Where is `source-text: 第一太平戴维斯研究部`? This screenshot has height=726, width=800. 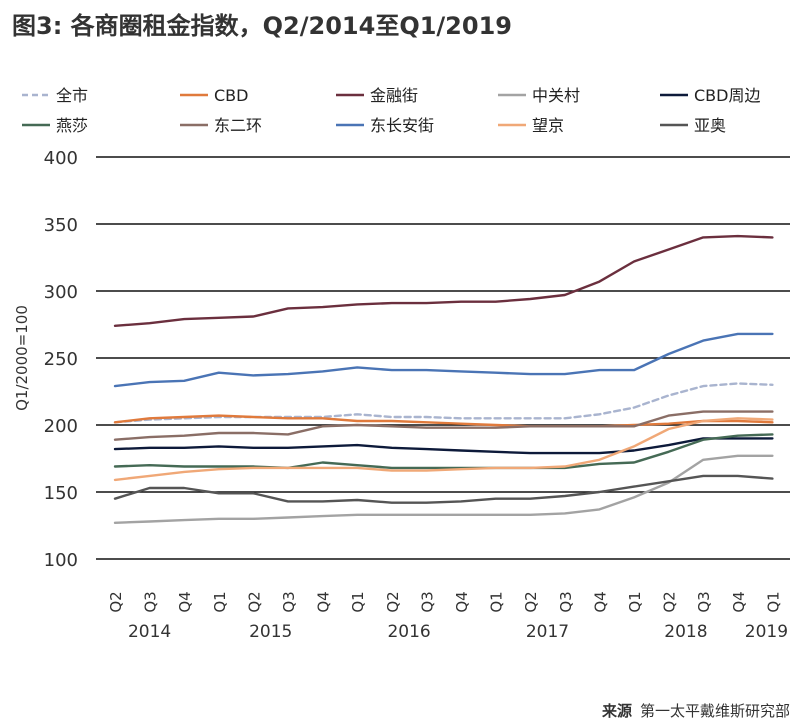 source-text: 第一太平戴维斯研究部 is located at coordinates (714, 711).